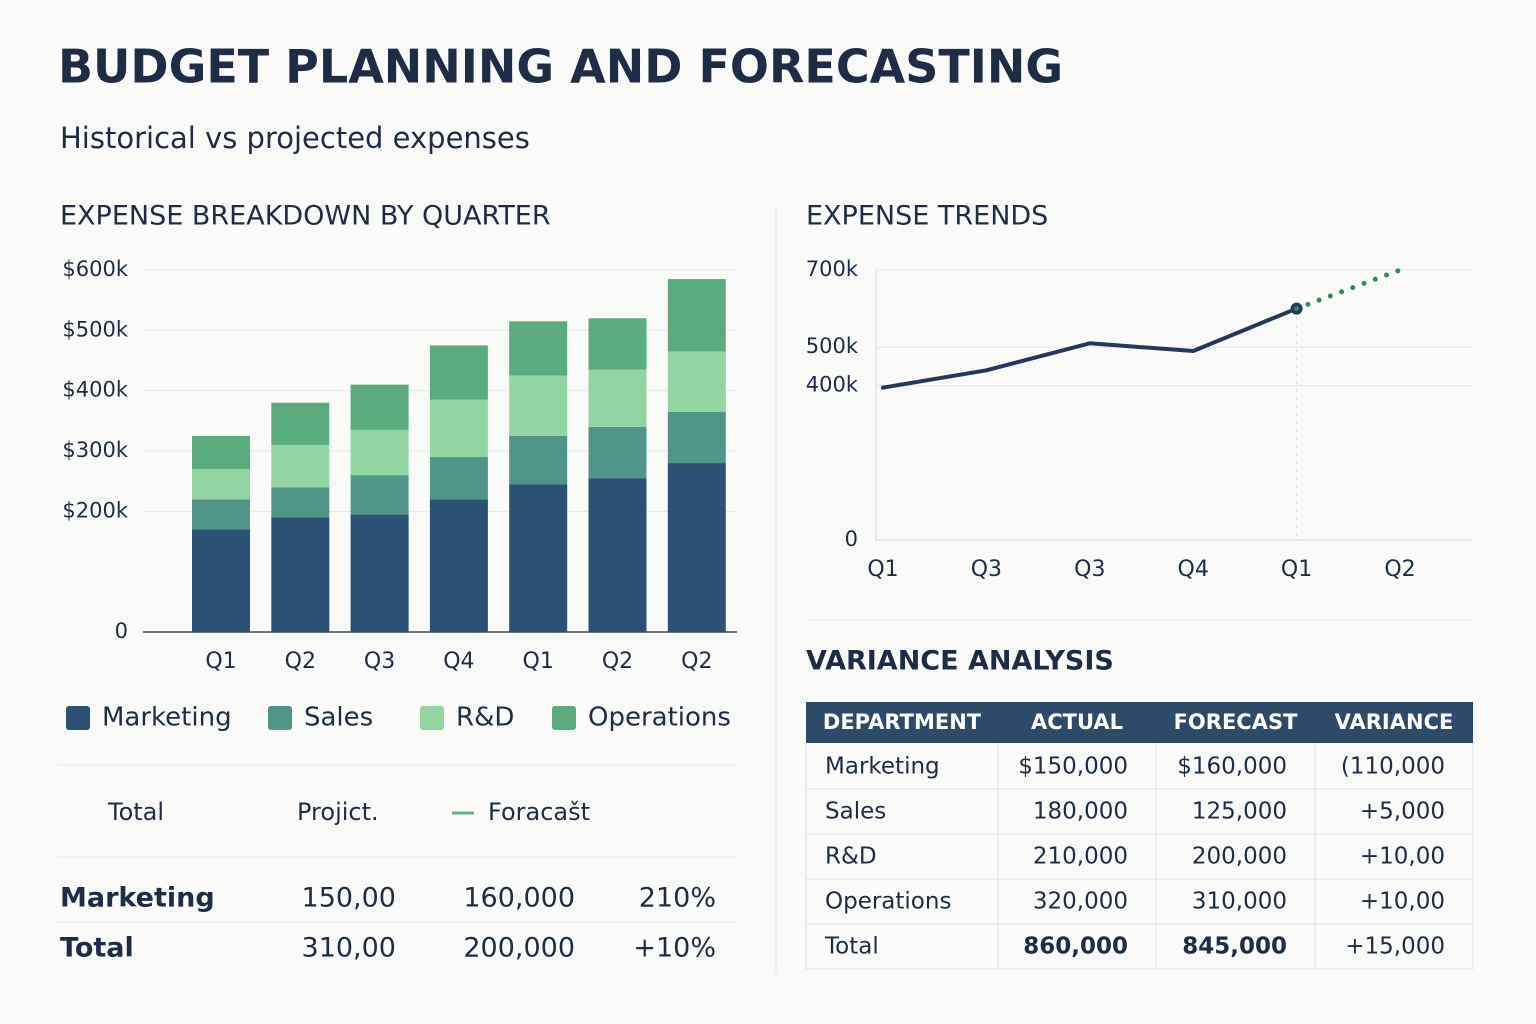 The image size is (1536, 1024). I want to click on table-cell: 200,000, so click(1239, 857).